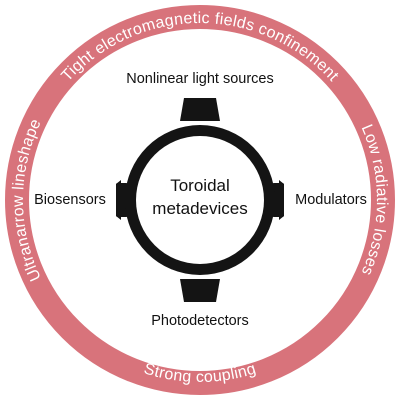  I want to click on emblem-hole, so click(200, 200).